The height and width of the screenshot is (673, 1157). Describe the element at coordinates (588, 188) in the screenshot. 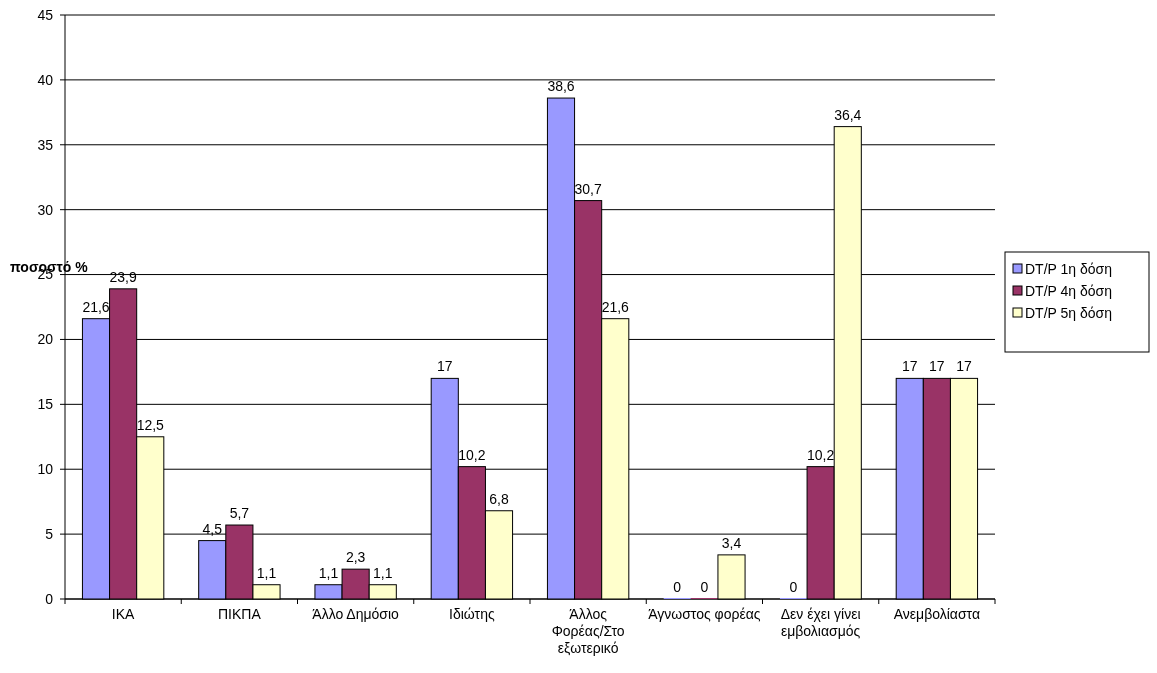

I see `data-label: 30,7` at that location.